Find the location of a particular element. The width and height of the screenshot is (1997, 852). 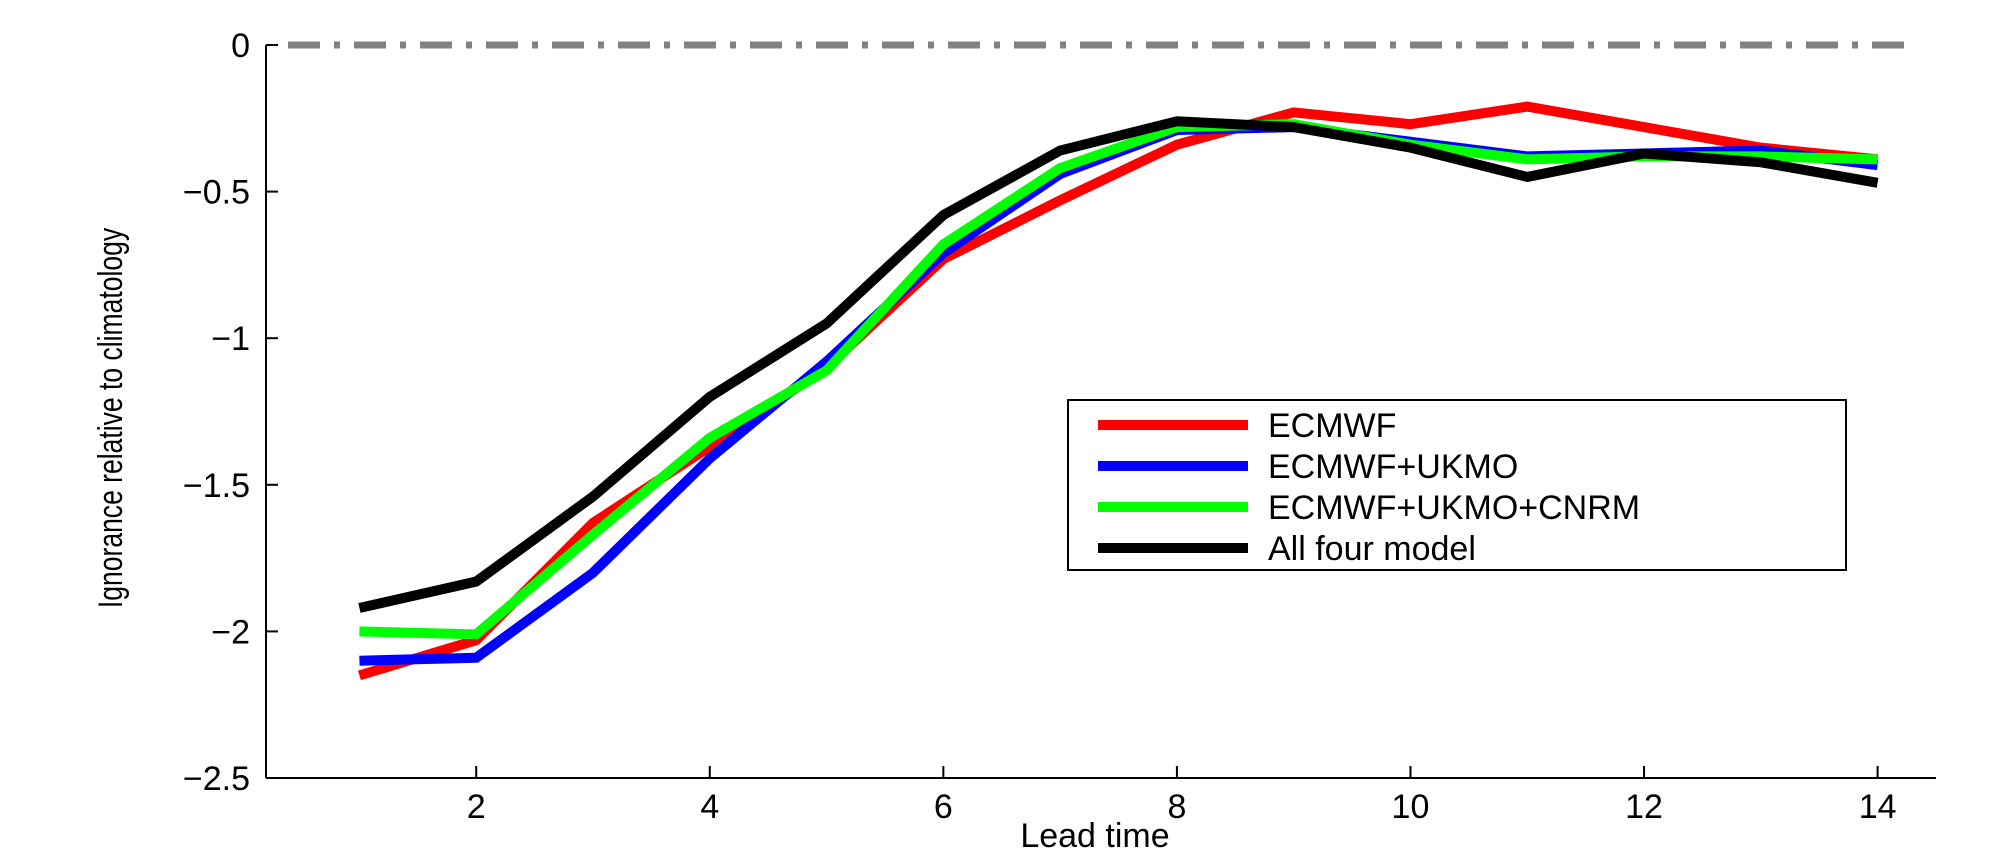

legend-label: ECMWF is located at coordinates (1332, 426).